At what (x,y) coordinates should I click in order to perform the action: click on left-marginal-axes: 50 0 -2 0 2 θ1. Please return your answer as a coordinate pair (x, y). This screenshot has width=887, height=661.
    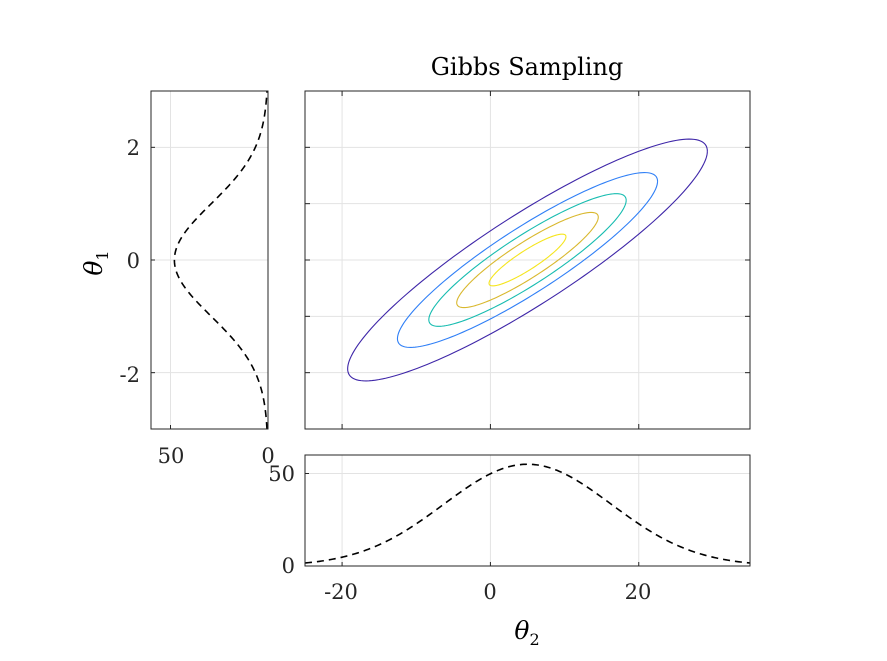
    Looking at the image, I should click on (177, 279).